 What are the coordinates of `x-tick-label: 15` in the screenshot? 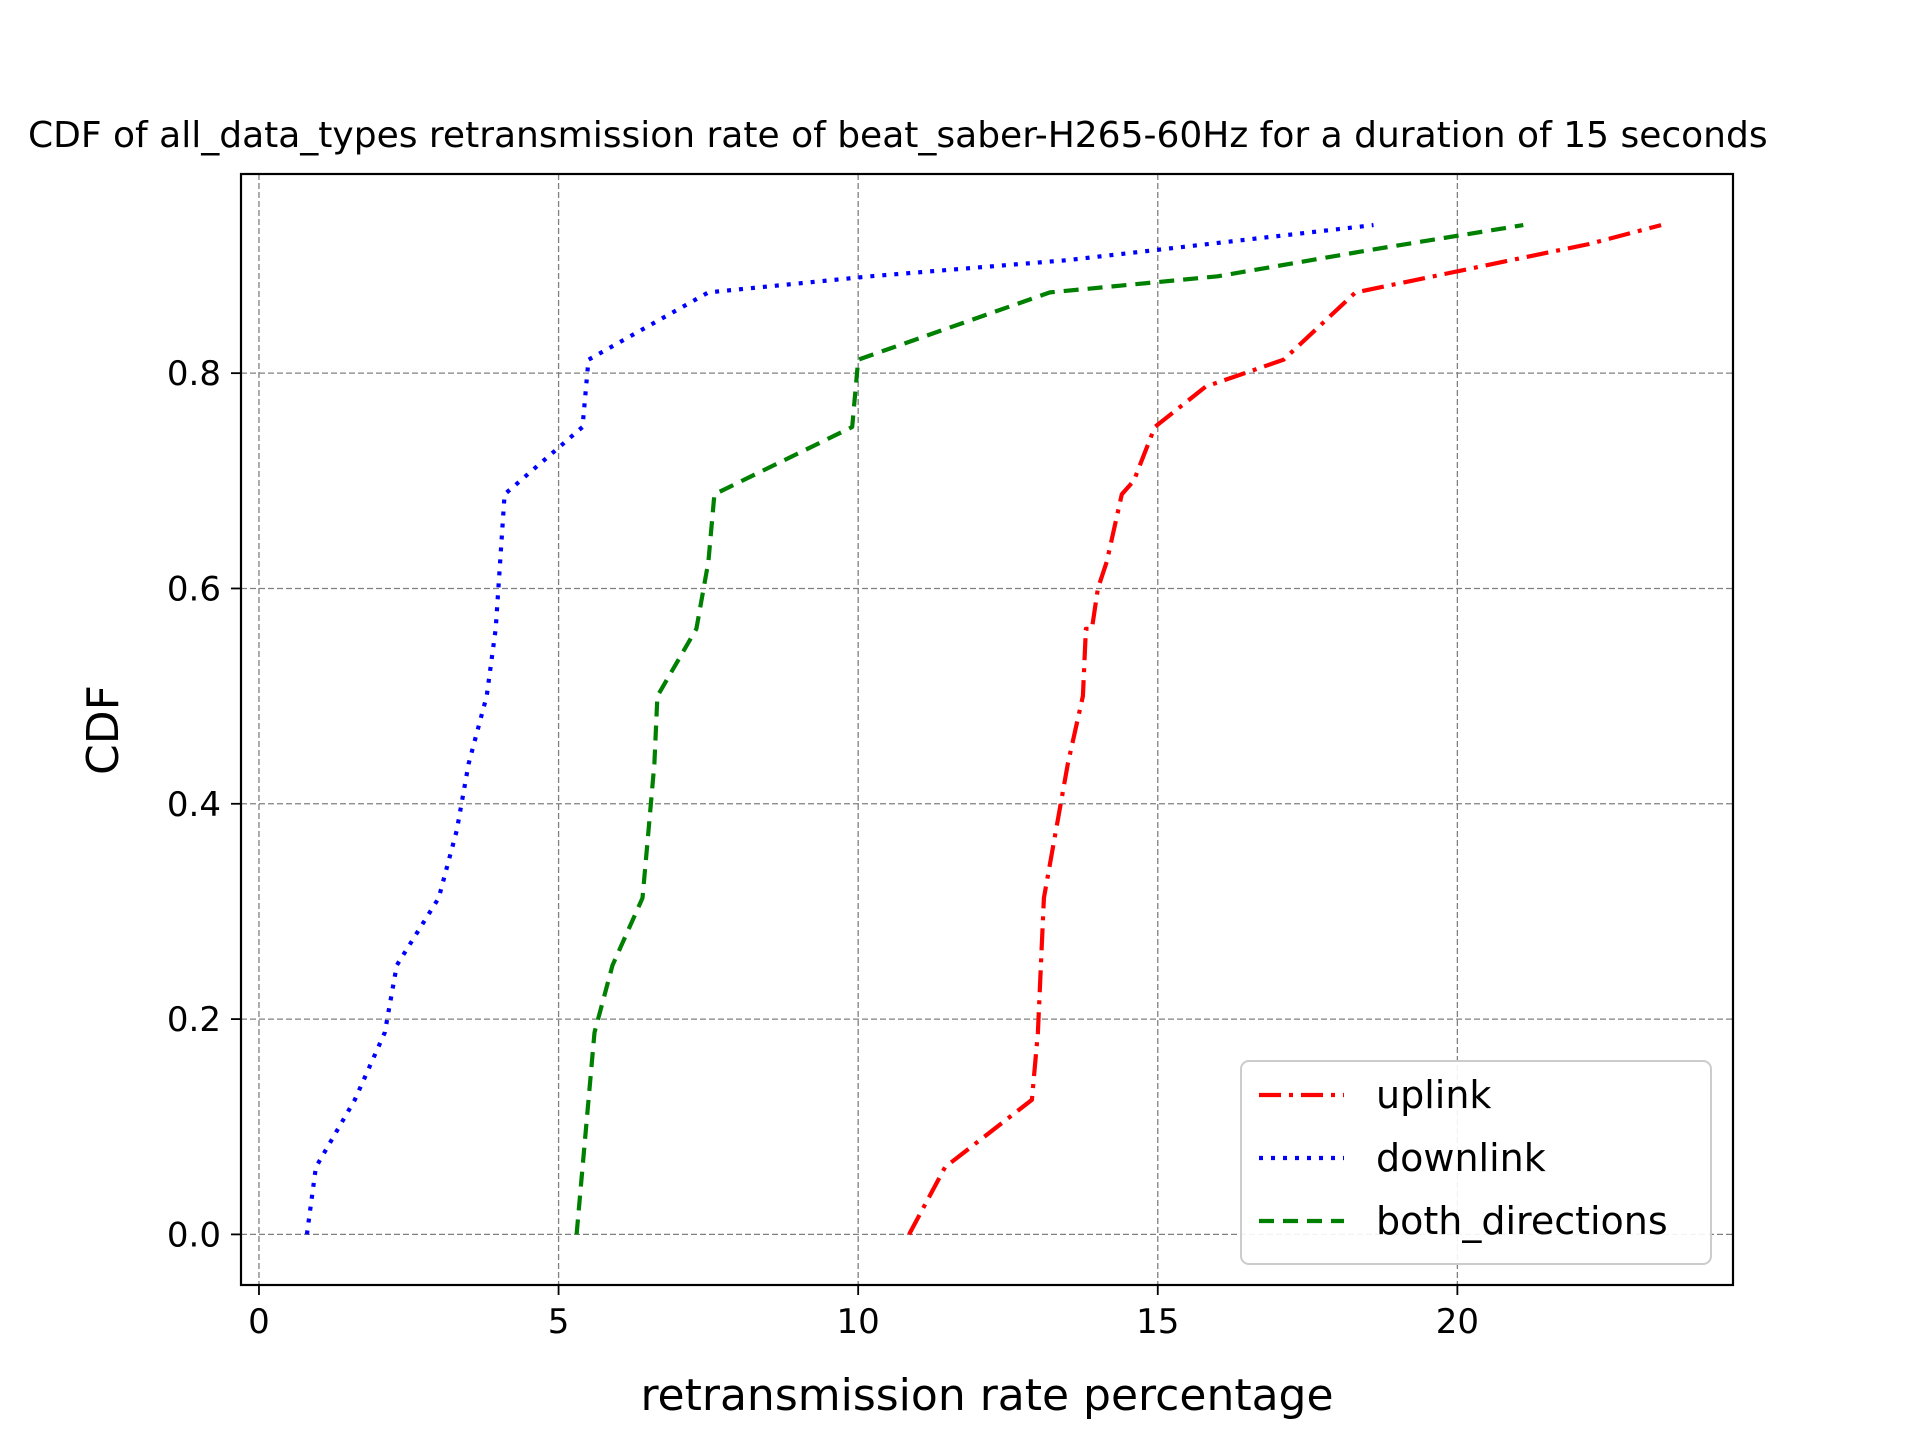 It's located at (1157, 1322).